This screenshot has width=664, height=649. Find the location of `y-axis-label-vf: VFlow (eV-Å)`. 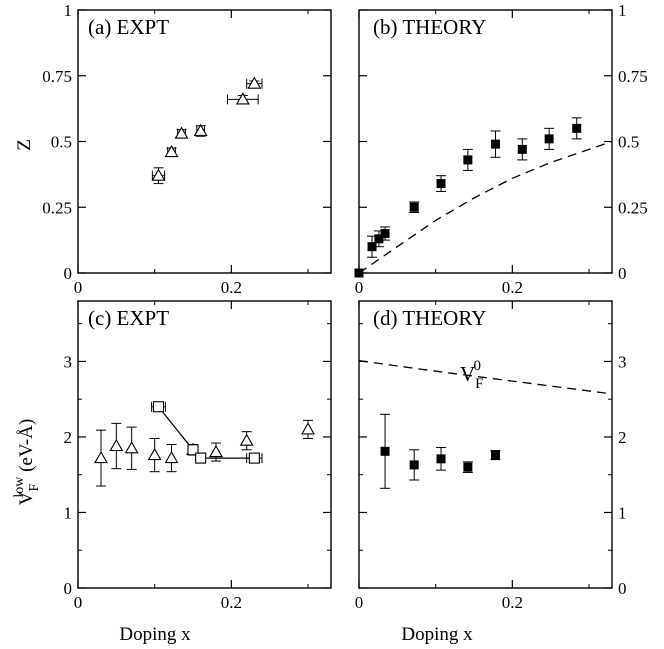

y-axis-label-vf: VFlow (eV-Å) is located at coordinates (27, 462).